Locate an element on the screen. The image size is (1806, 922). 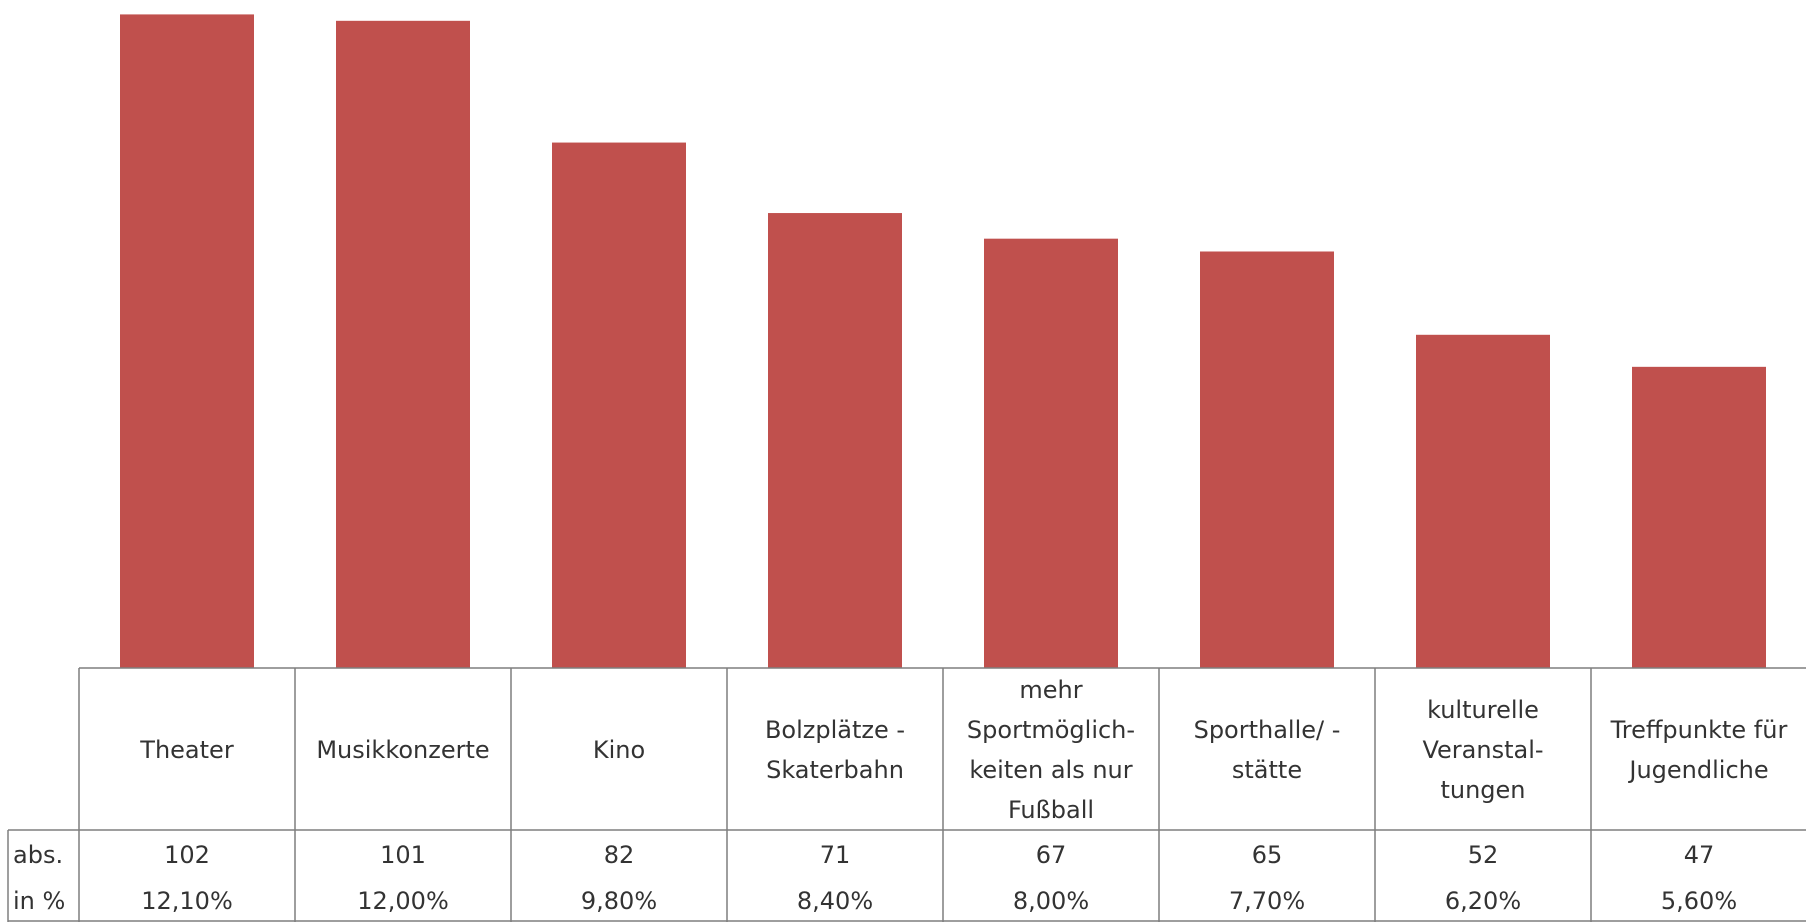
category-label: Treffpunkte für Jugendliche is located at coordinates (1699, 750).